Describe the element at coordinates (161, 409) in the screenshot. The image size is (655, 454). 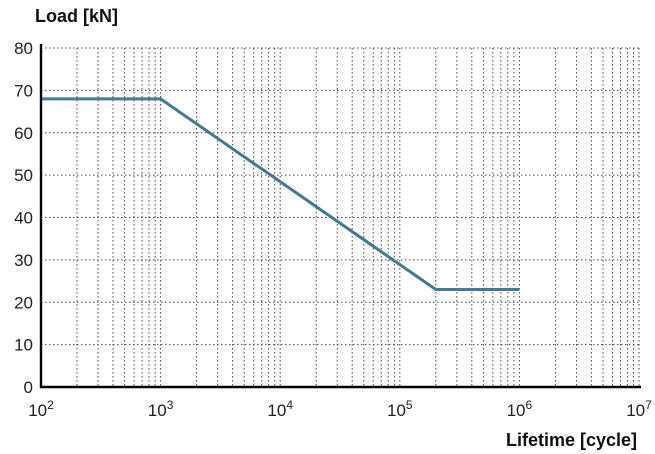
I see `x-tick-label: 10³` at that location.